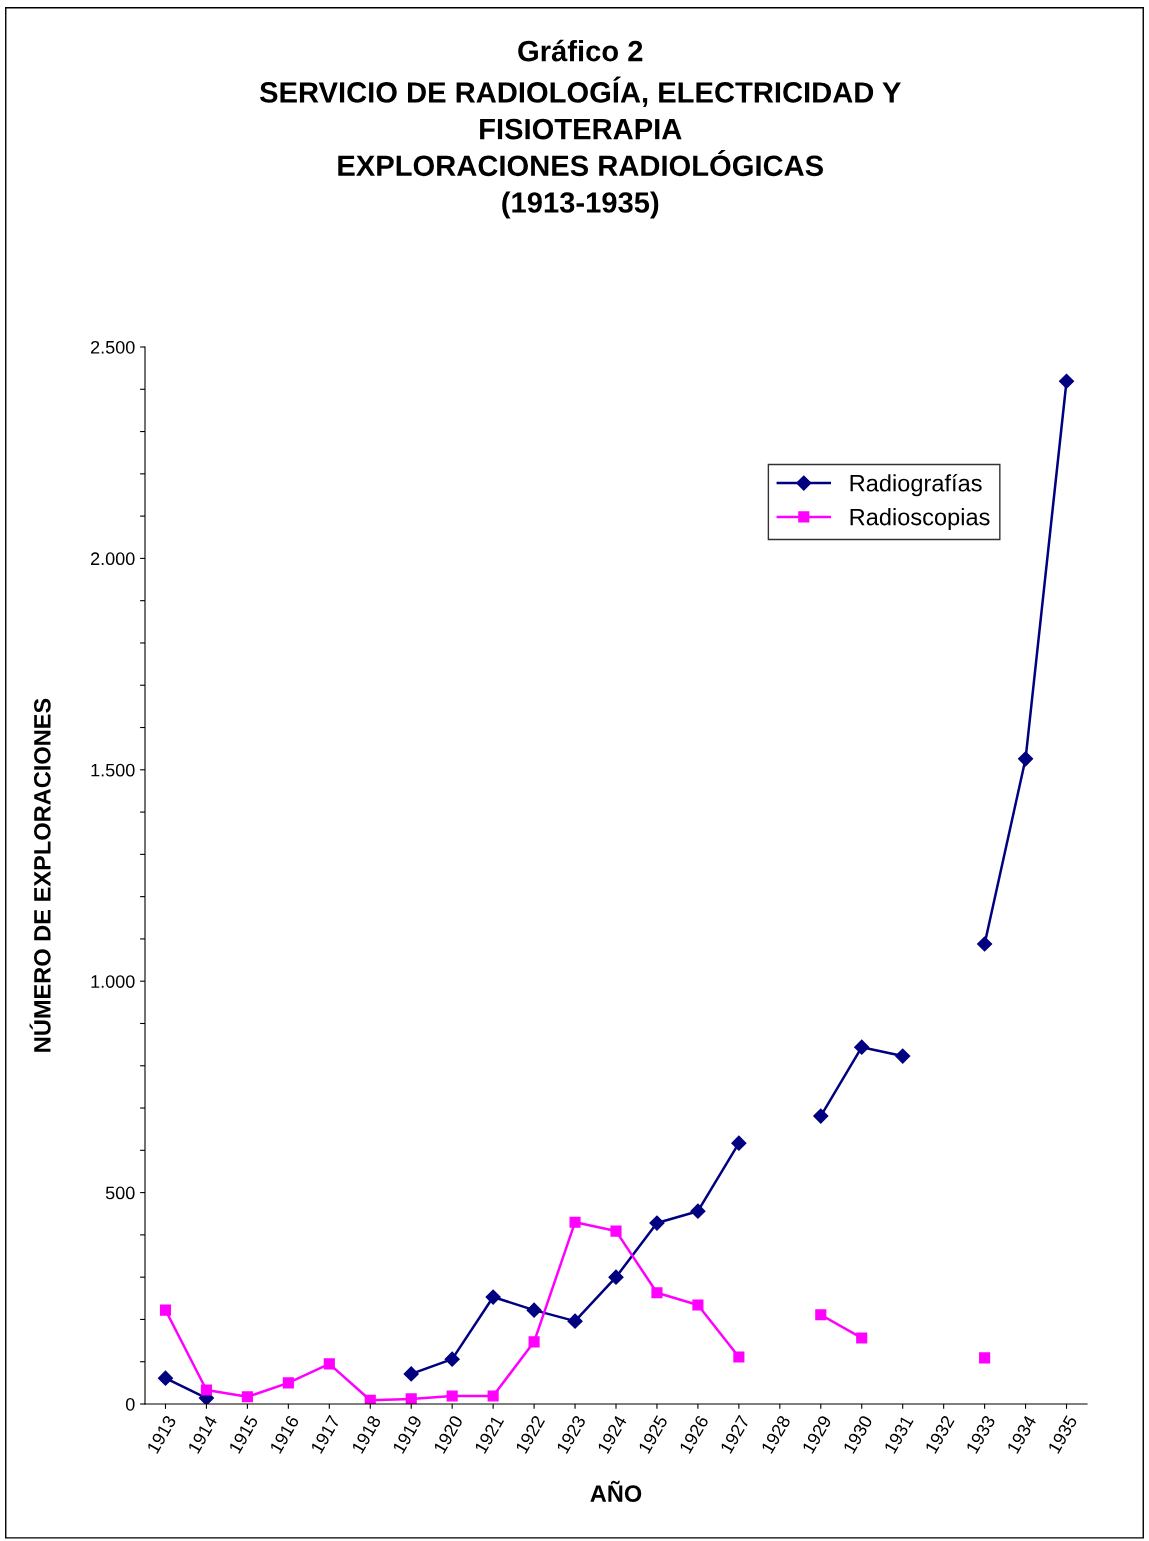 This screenshot has width=1149, height=1541. What do you see at coordinates (113, 347) in the screenshot?
I see `y-tick-label: 2.500` at bounding box center [113, 347].